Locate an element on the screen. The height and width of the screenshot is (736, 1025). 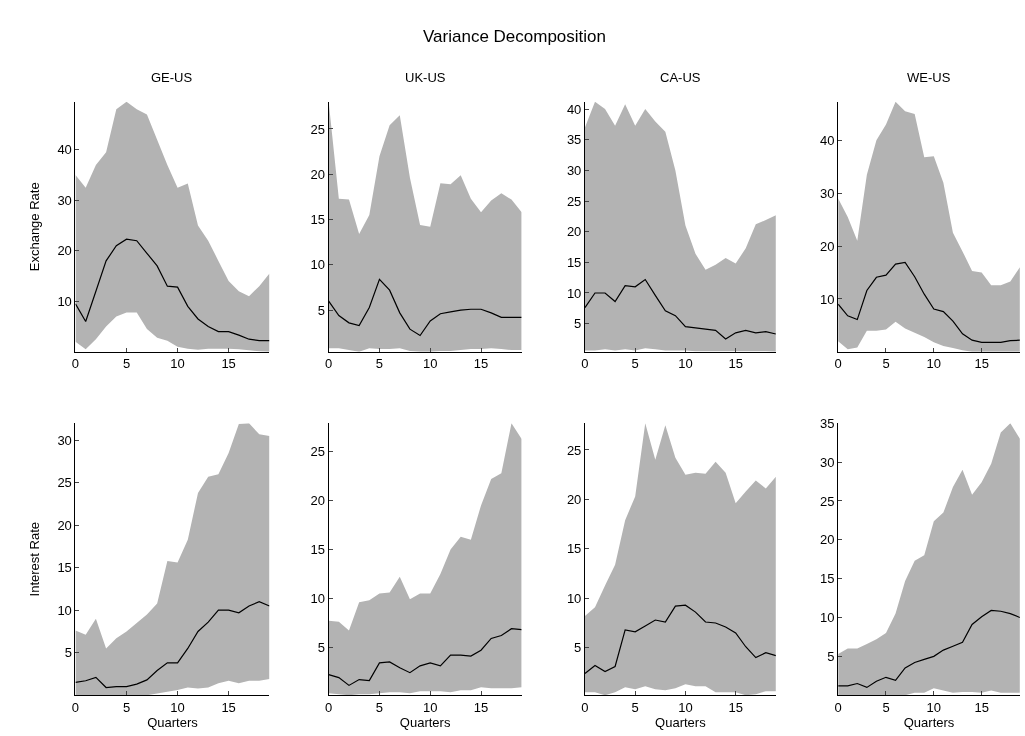
chart-title: WE-US is located at coordinates (929, 77).